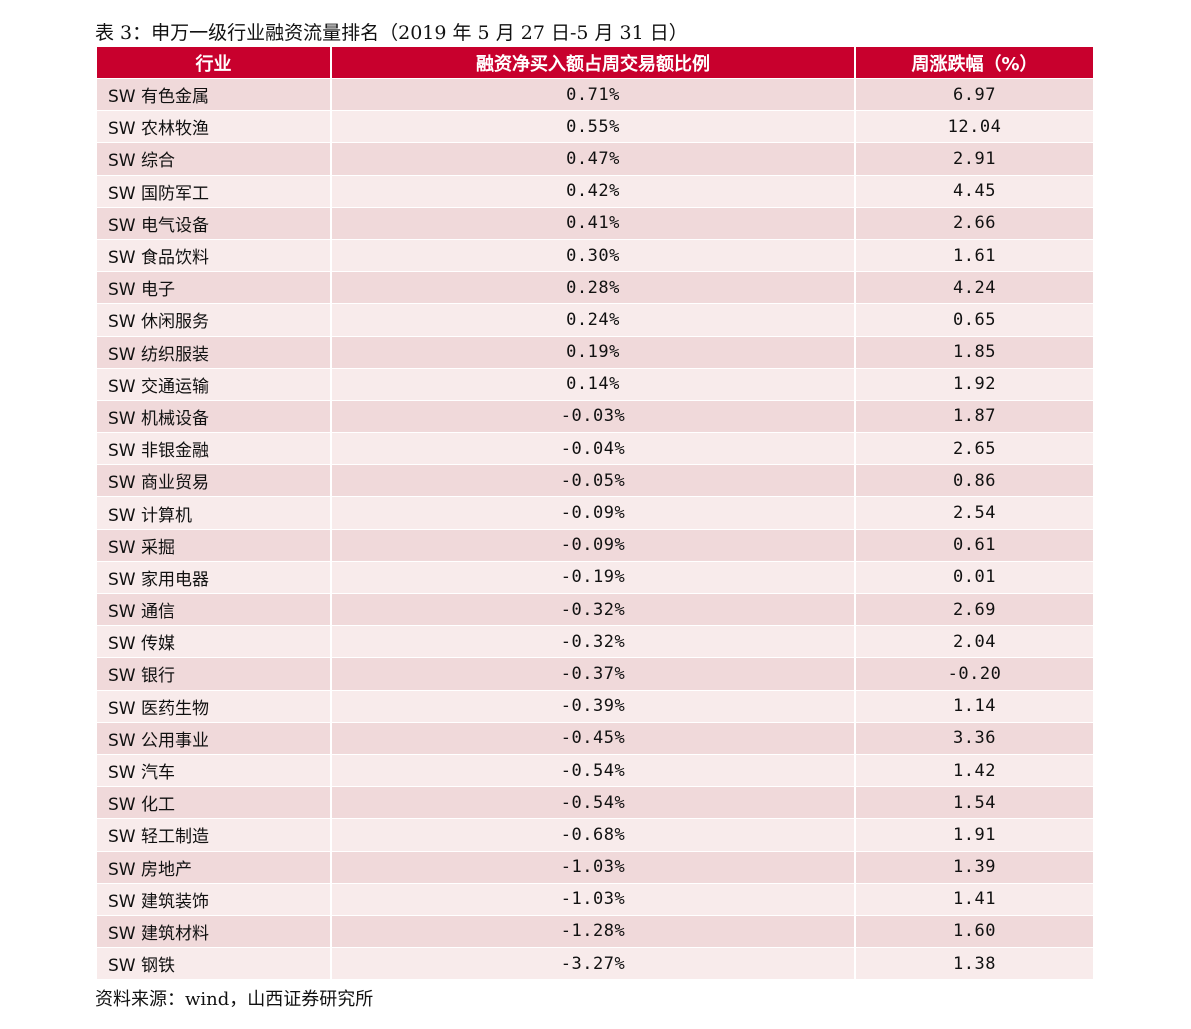 This screenshot has height=1029, width=1191. Describe the element at coordinates (214, 834) in the screenshot. I see `industry-cell: SW 轻工制造` at that location.